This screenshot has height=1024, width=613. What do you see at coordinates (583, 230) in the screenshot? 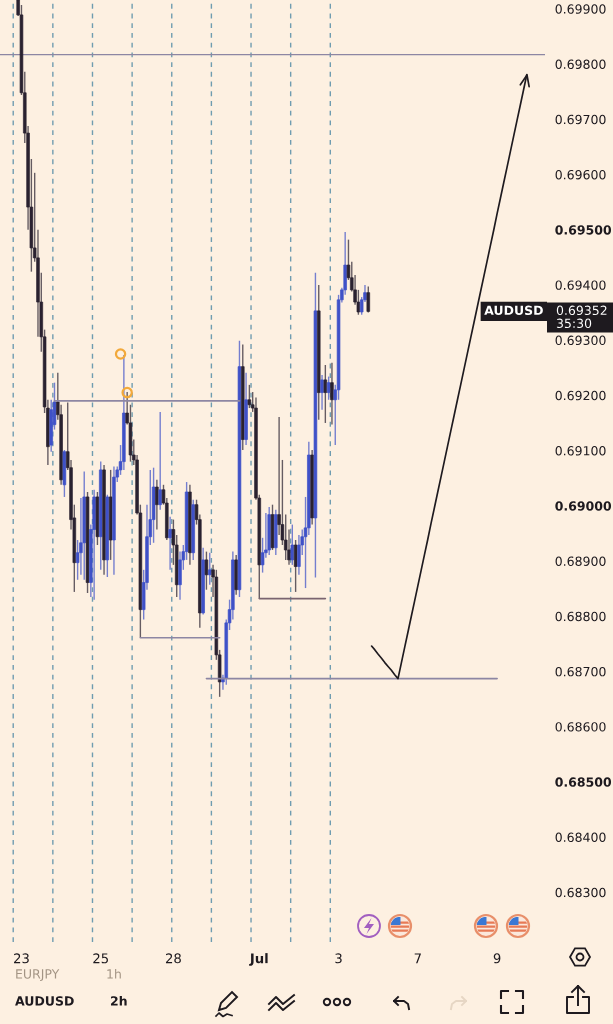
I see `y-tick-label: 0.69500` at bounding box center [583, 230].